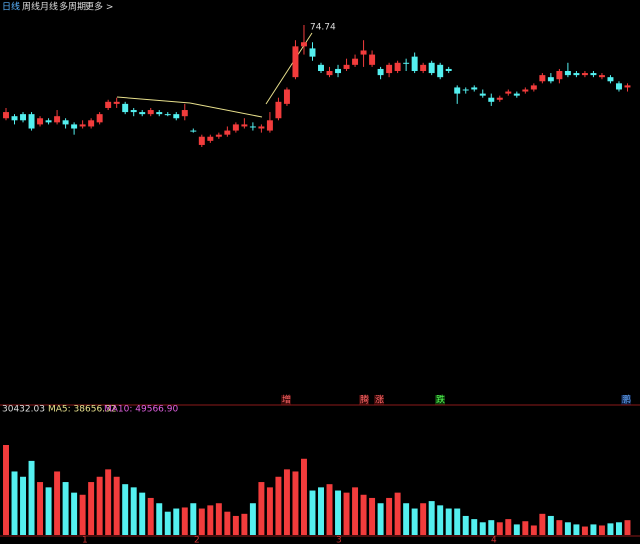  I want to click on tab: 更多 >, so click(99, 7).